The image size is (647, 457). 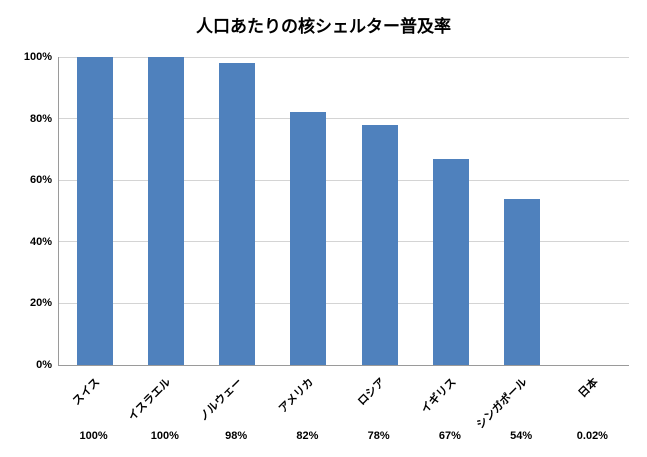 What do you see at coordinates (236, 436) in the screenshot?
I see `value-label: 98%` at bounding box center [236, 436].